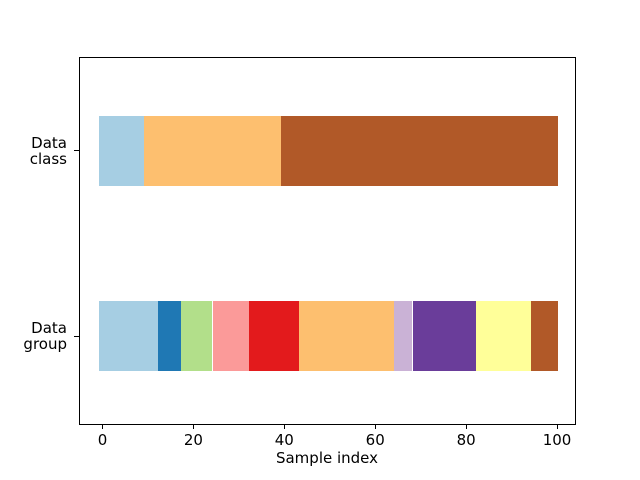 This screenshot has height=480, width=640. Describe the element at coordinates (466, 440) in the screenshot. I see `x-tick-label: 80` at that location.